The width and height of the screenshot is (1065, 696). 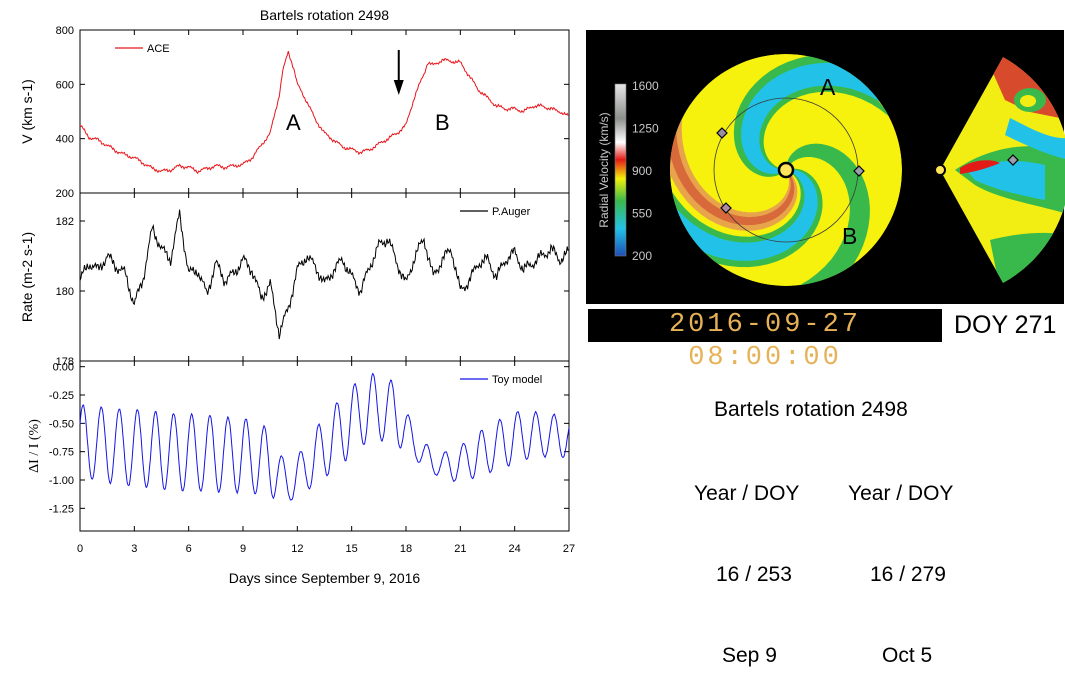 I want to click on x-tick-label: 27, so click(x=569, y=549).